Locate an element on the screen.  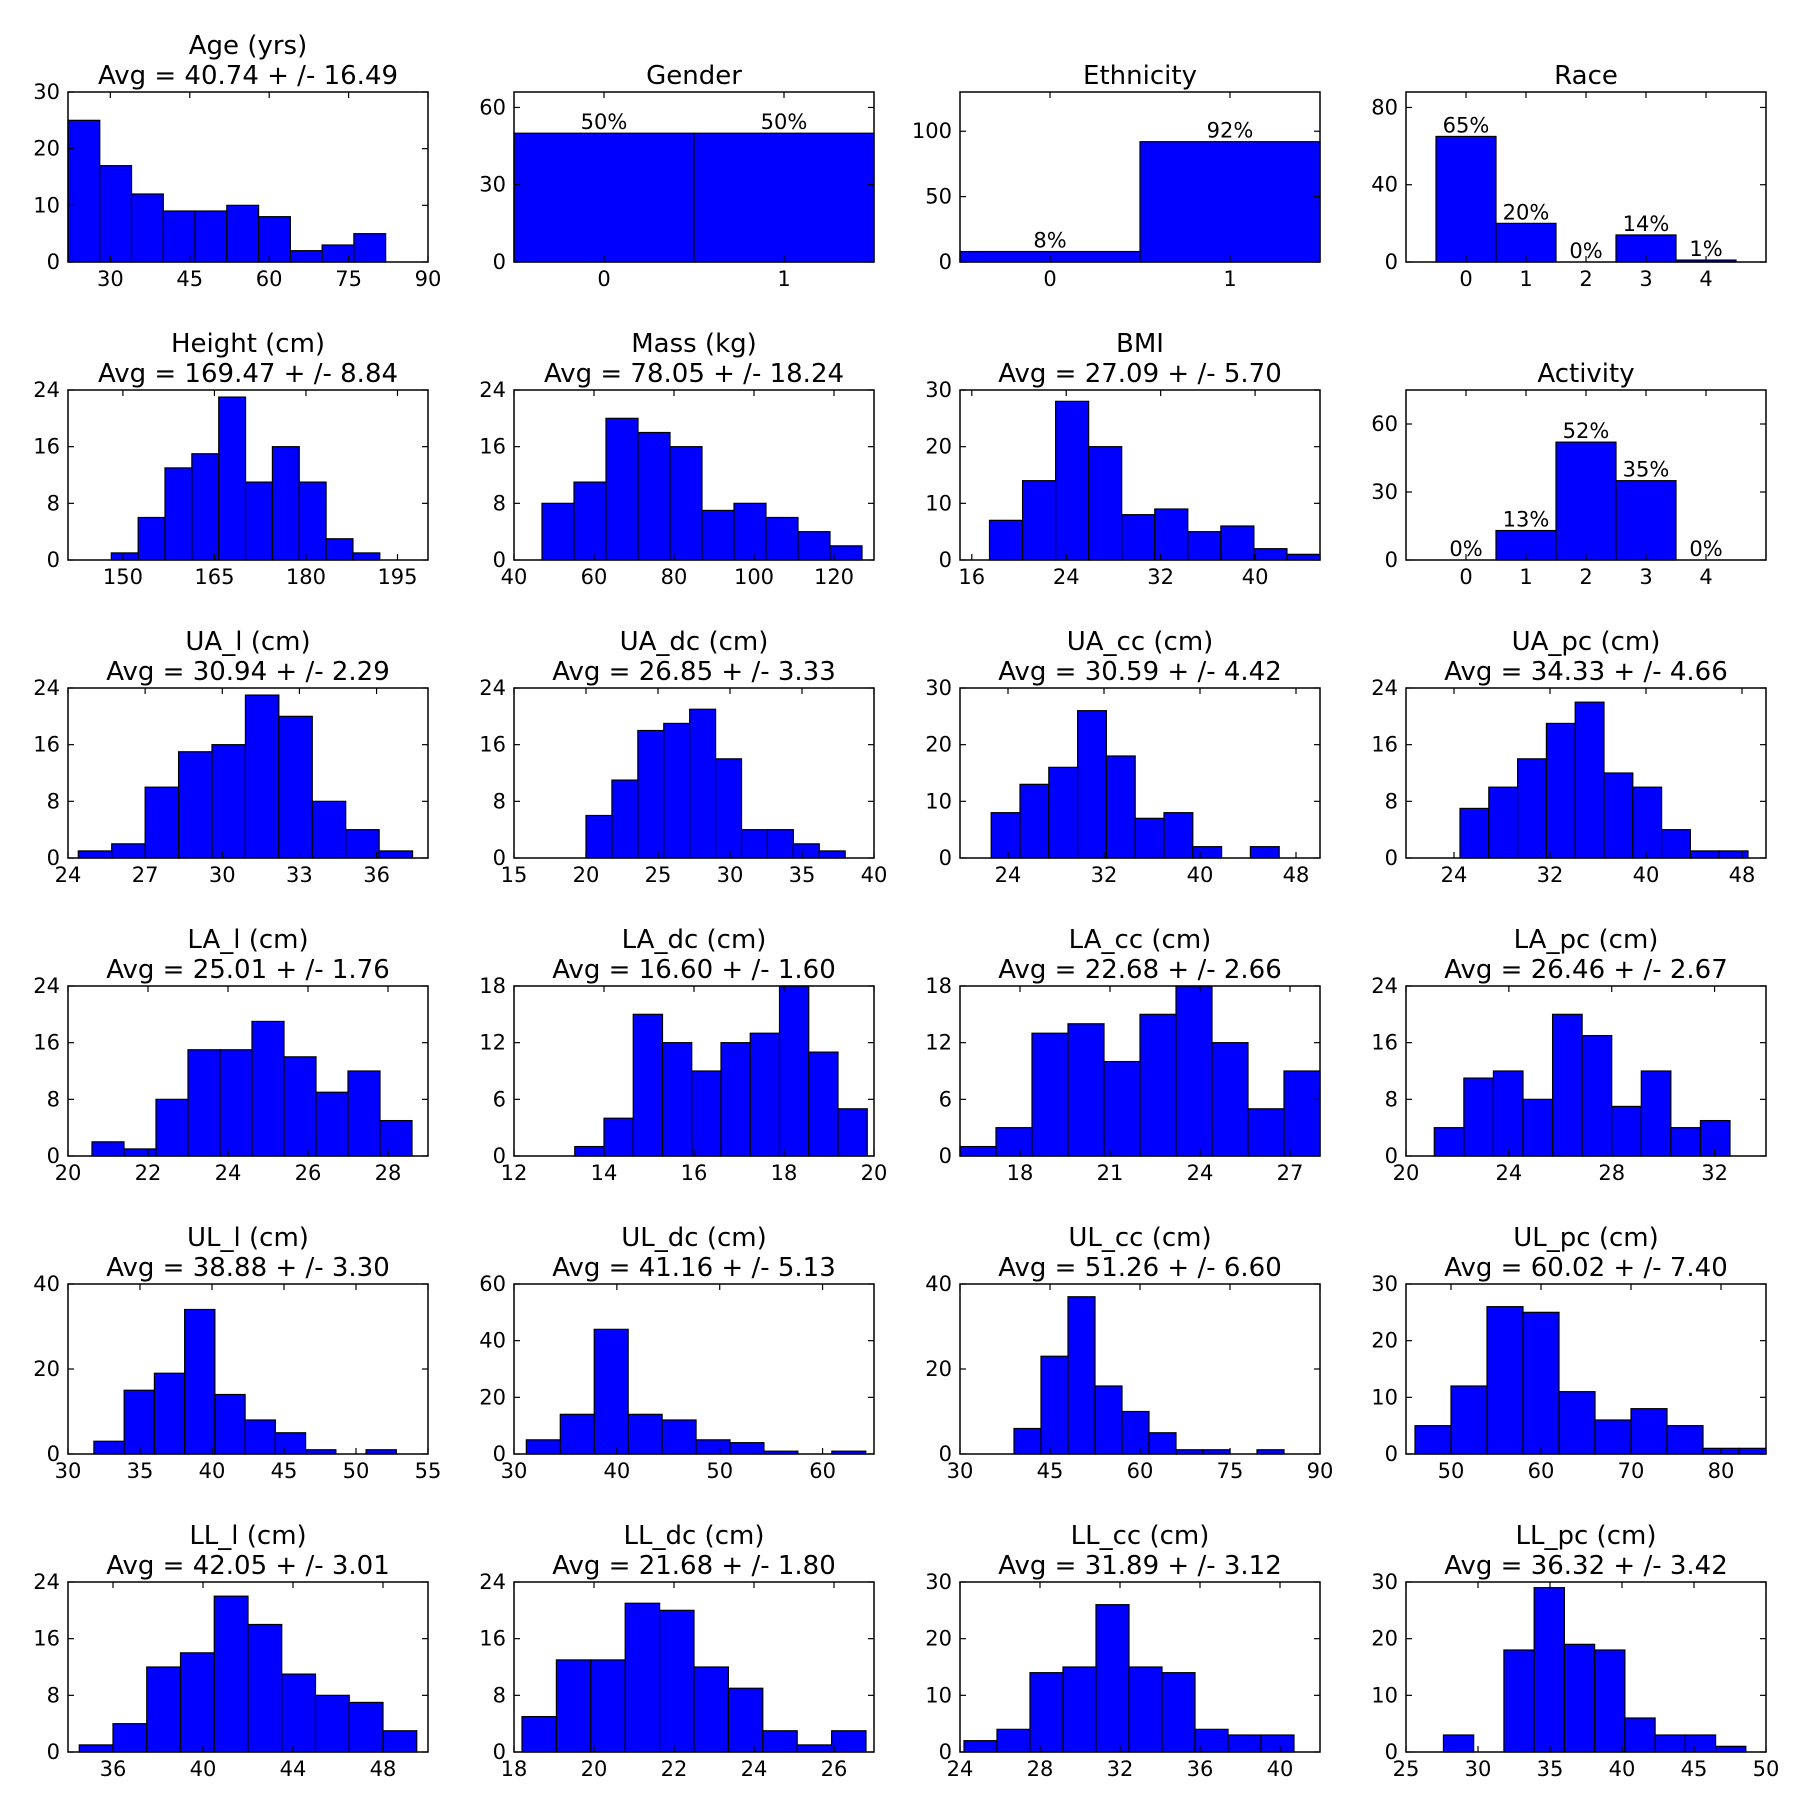
xtick-label-la_dc-3: 18 is located at coordinates (784, 1173).